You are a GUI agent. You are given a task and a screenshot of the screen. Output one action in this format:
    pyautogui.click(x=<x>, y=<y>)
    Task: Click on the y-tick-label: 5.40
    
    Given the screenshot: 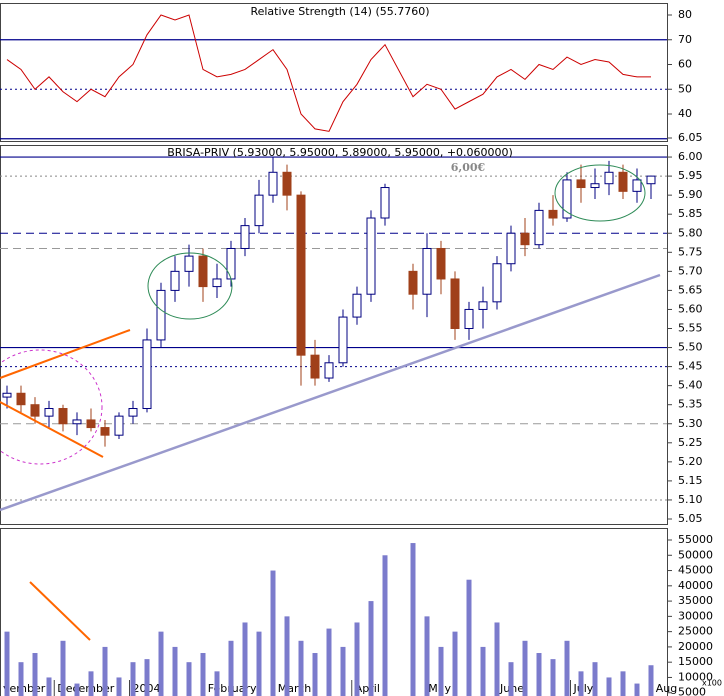 What is the action you would take?
    pyautogui.click(x=690, y=385)
    